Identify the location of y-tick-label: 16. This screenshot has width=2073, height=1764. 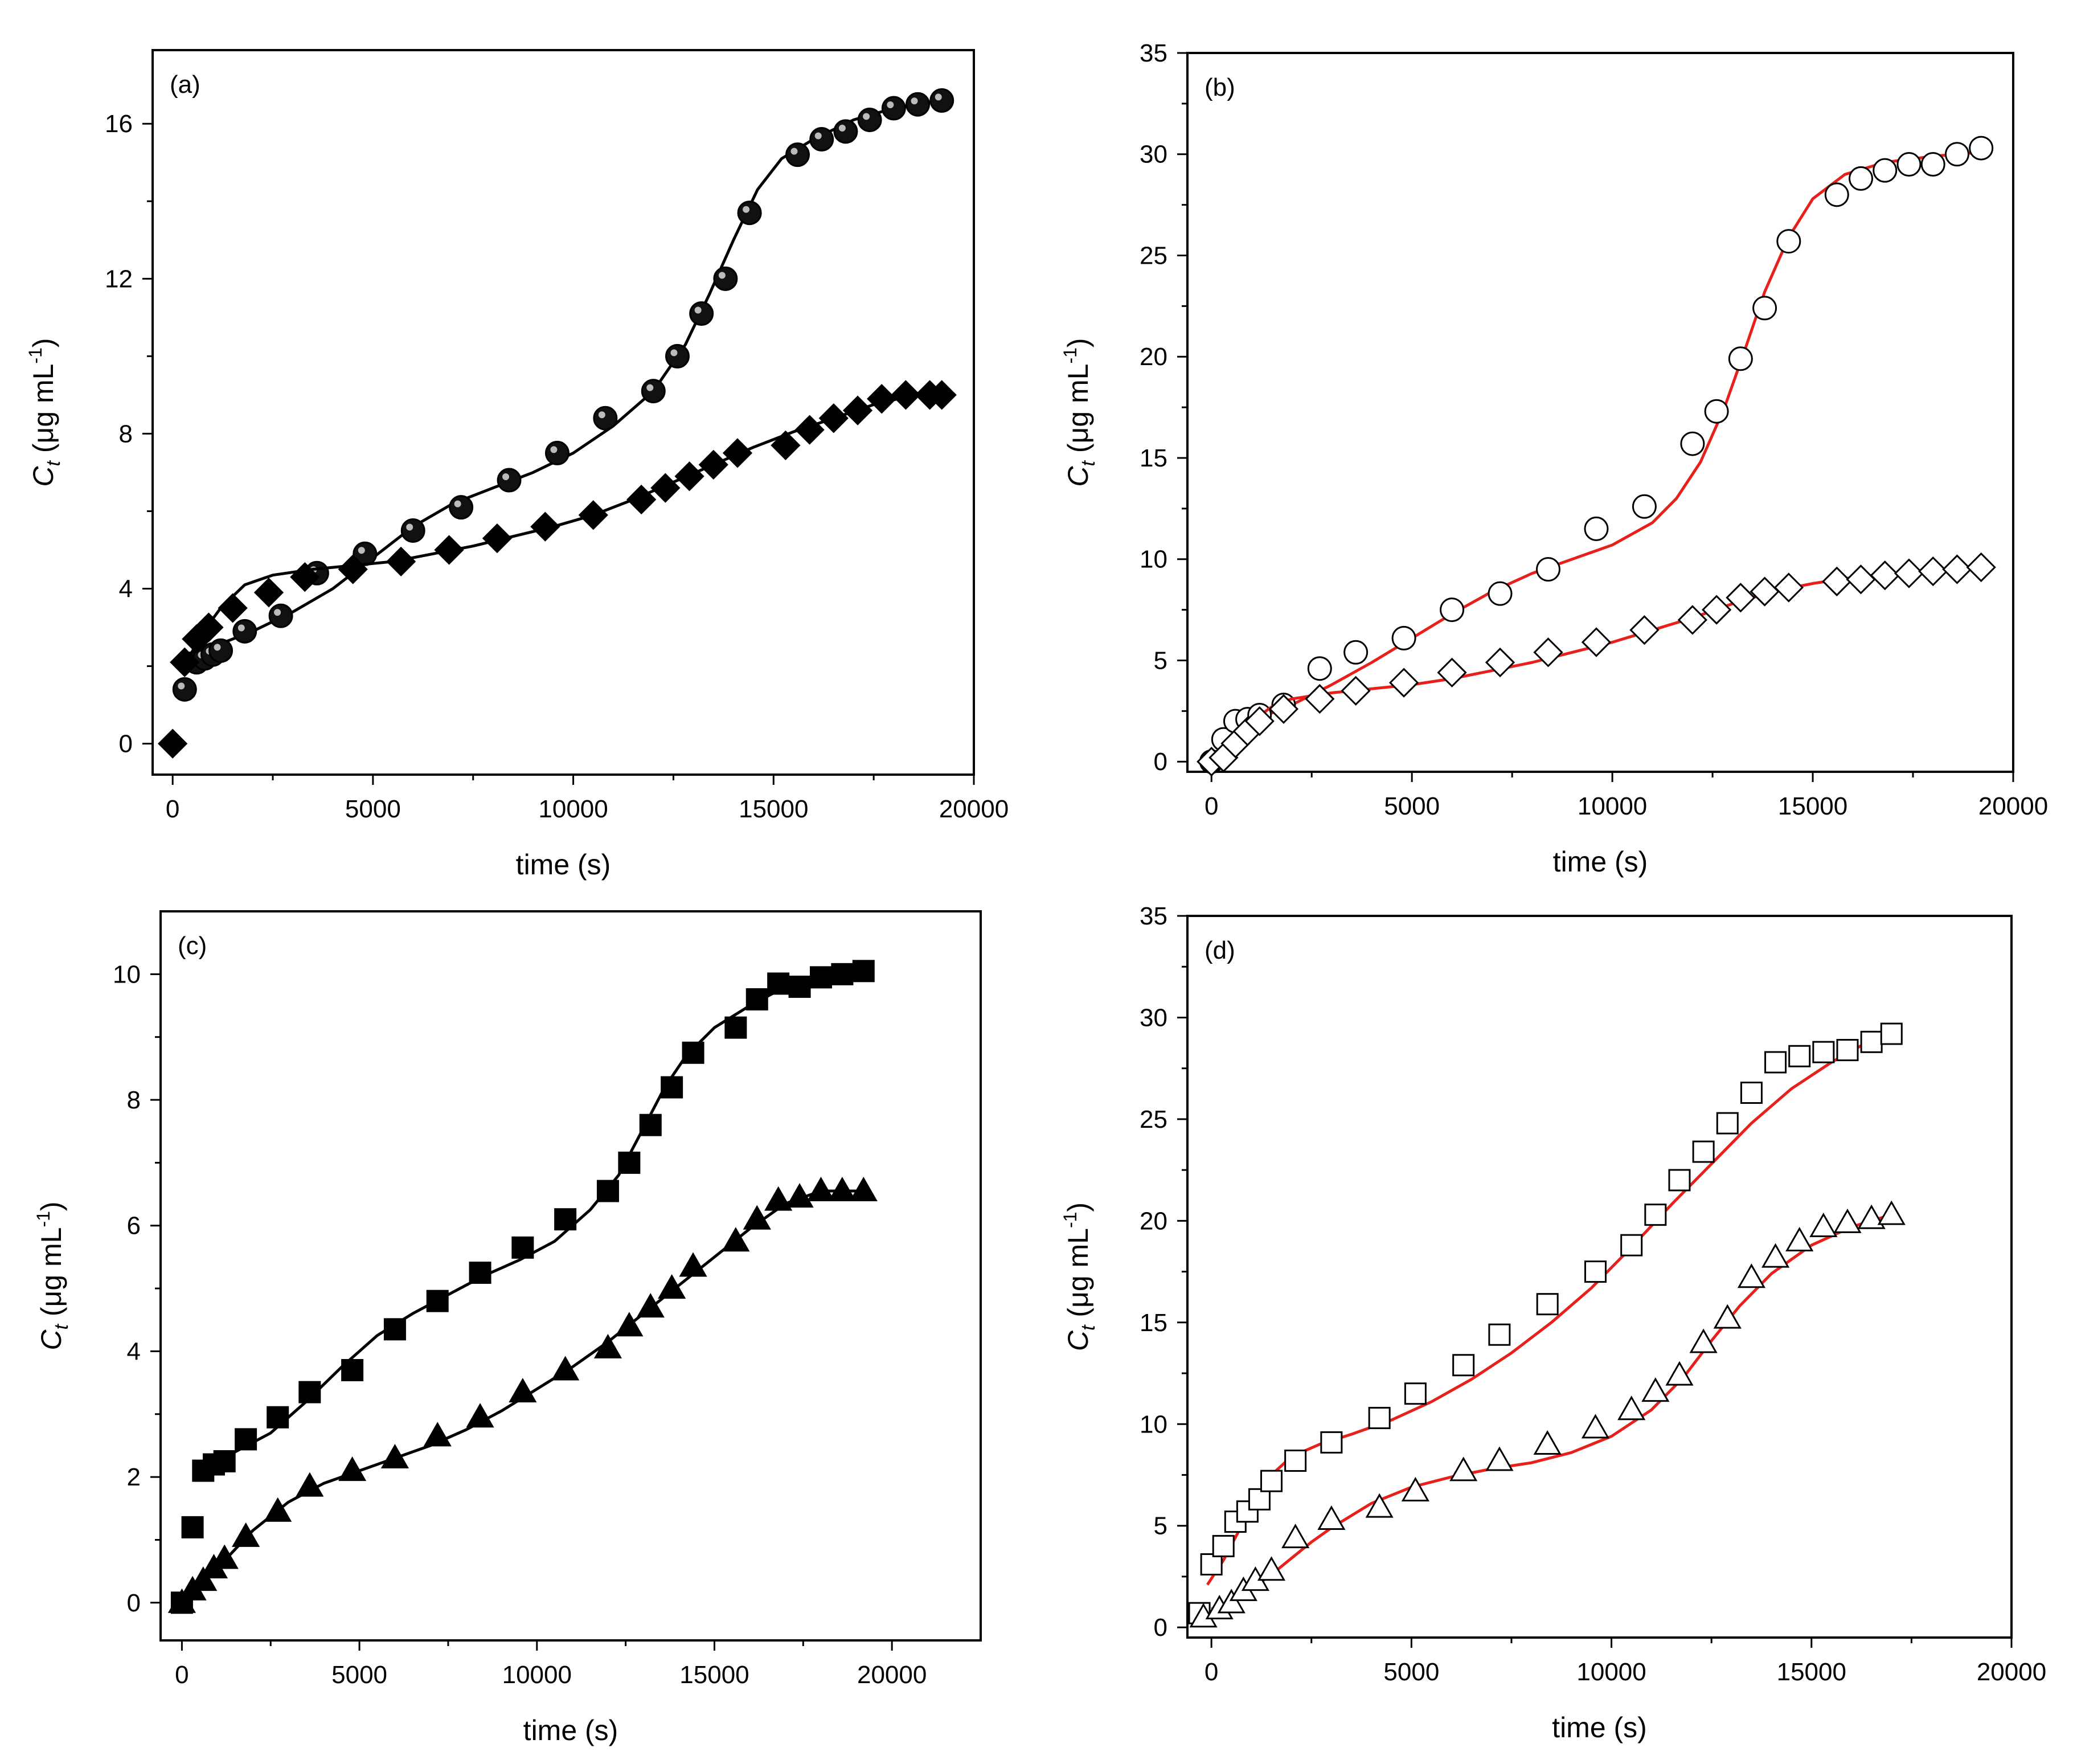
(119, 124).